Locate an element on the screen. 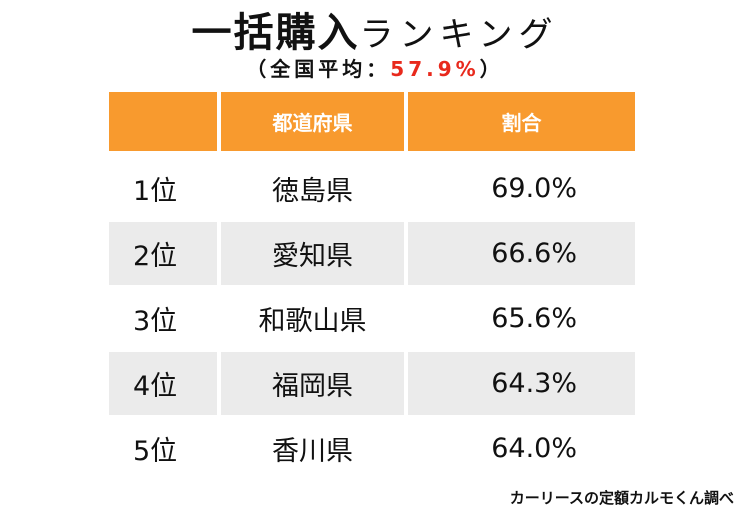 This screenshot has height=520, width=750. table-row: 3位 和歌山県 65.6% is located at coordinates (372, 318).